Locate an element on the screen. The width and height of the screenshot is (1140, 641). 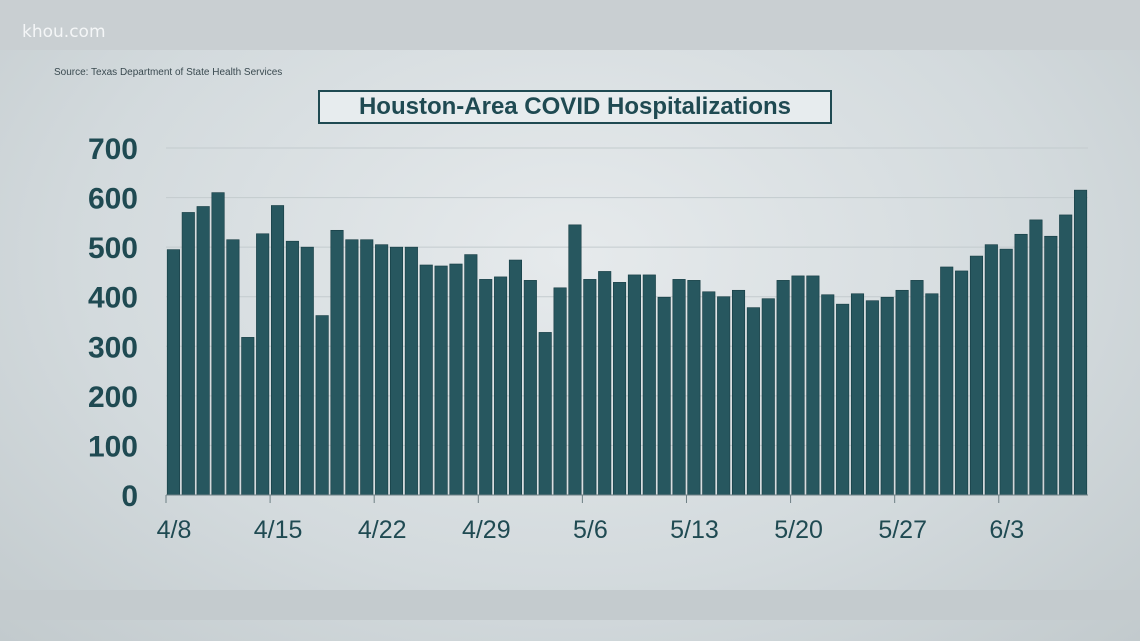
brand-logo: khou.com is located at coordinates (64, 32).